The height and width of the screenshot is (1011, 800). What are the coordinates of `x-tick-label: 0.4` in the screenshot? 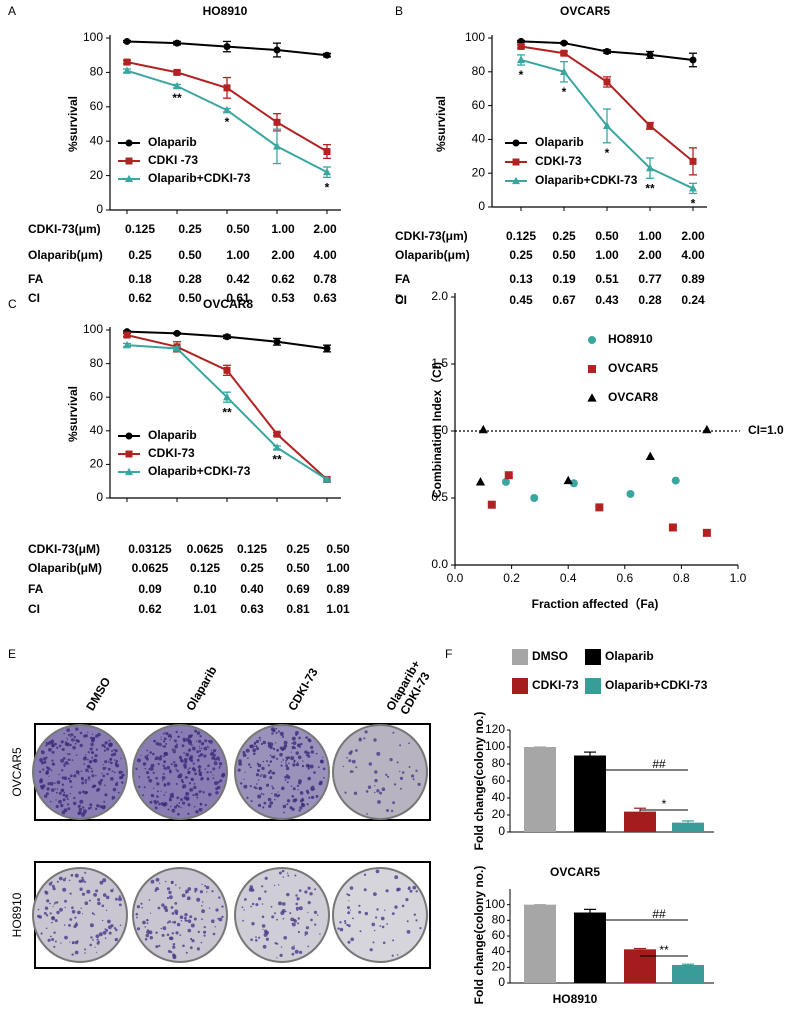 It's located at (568, 578).